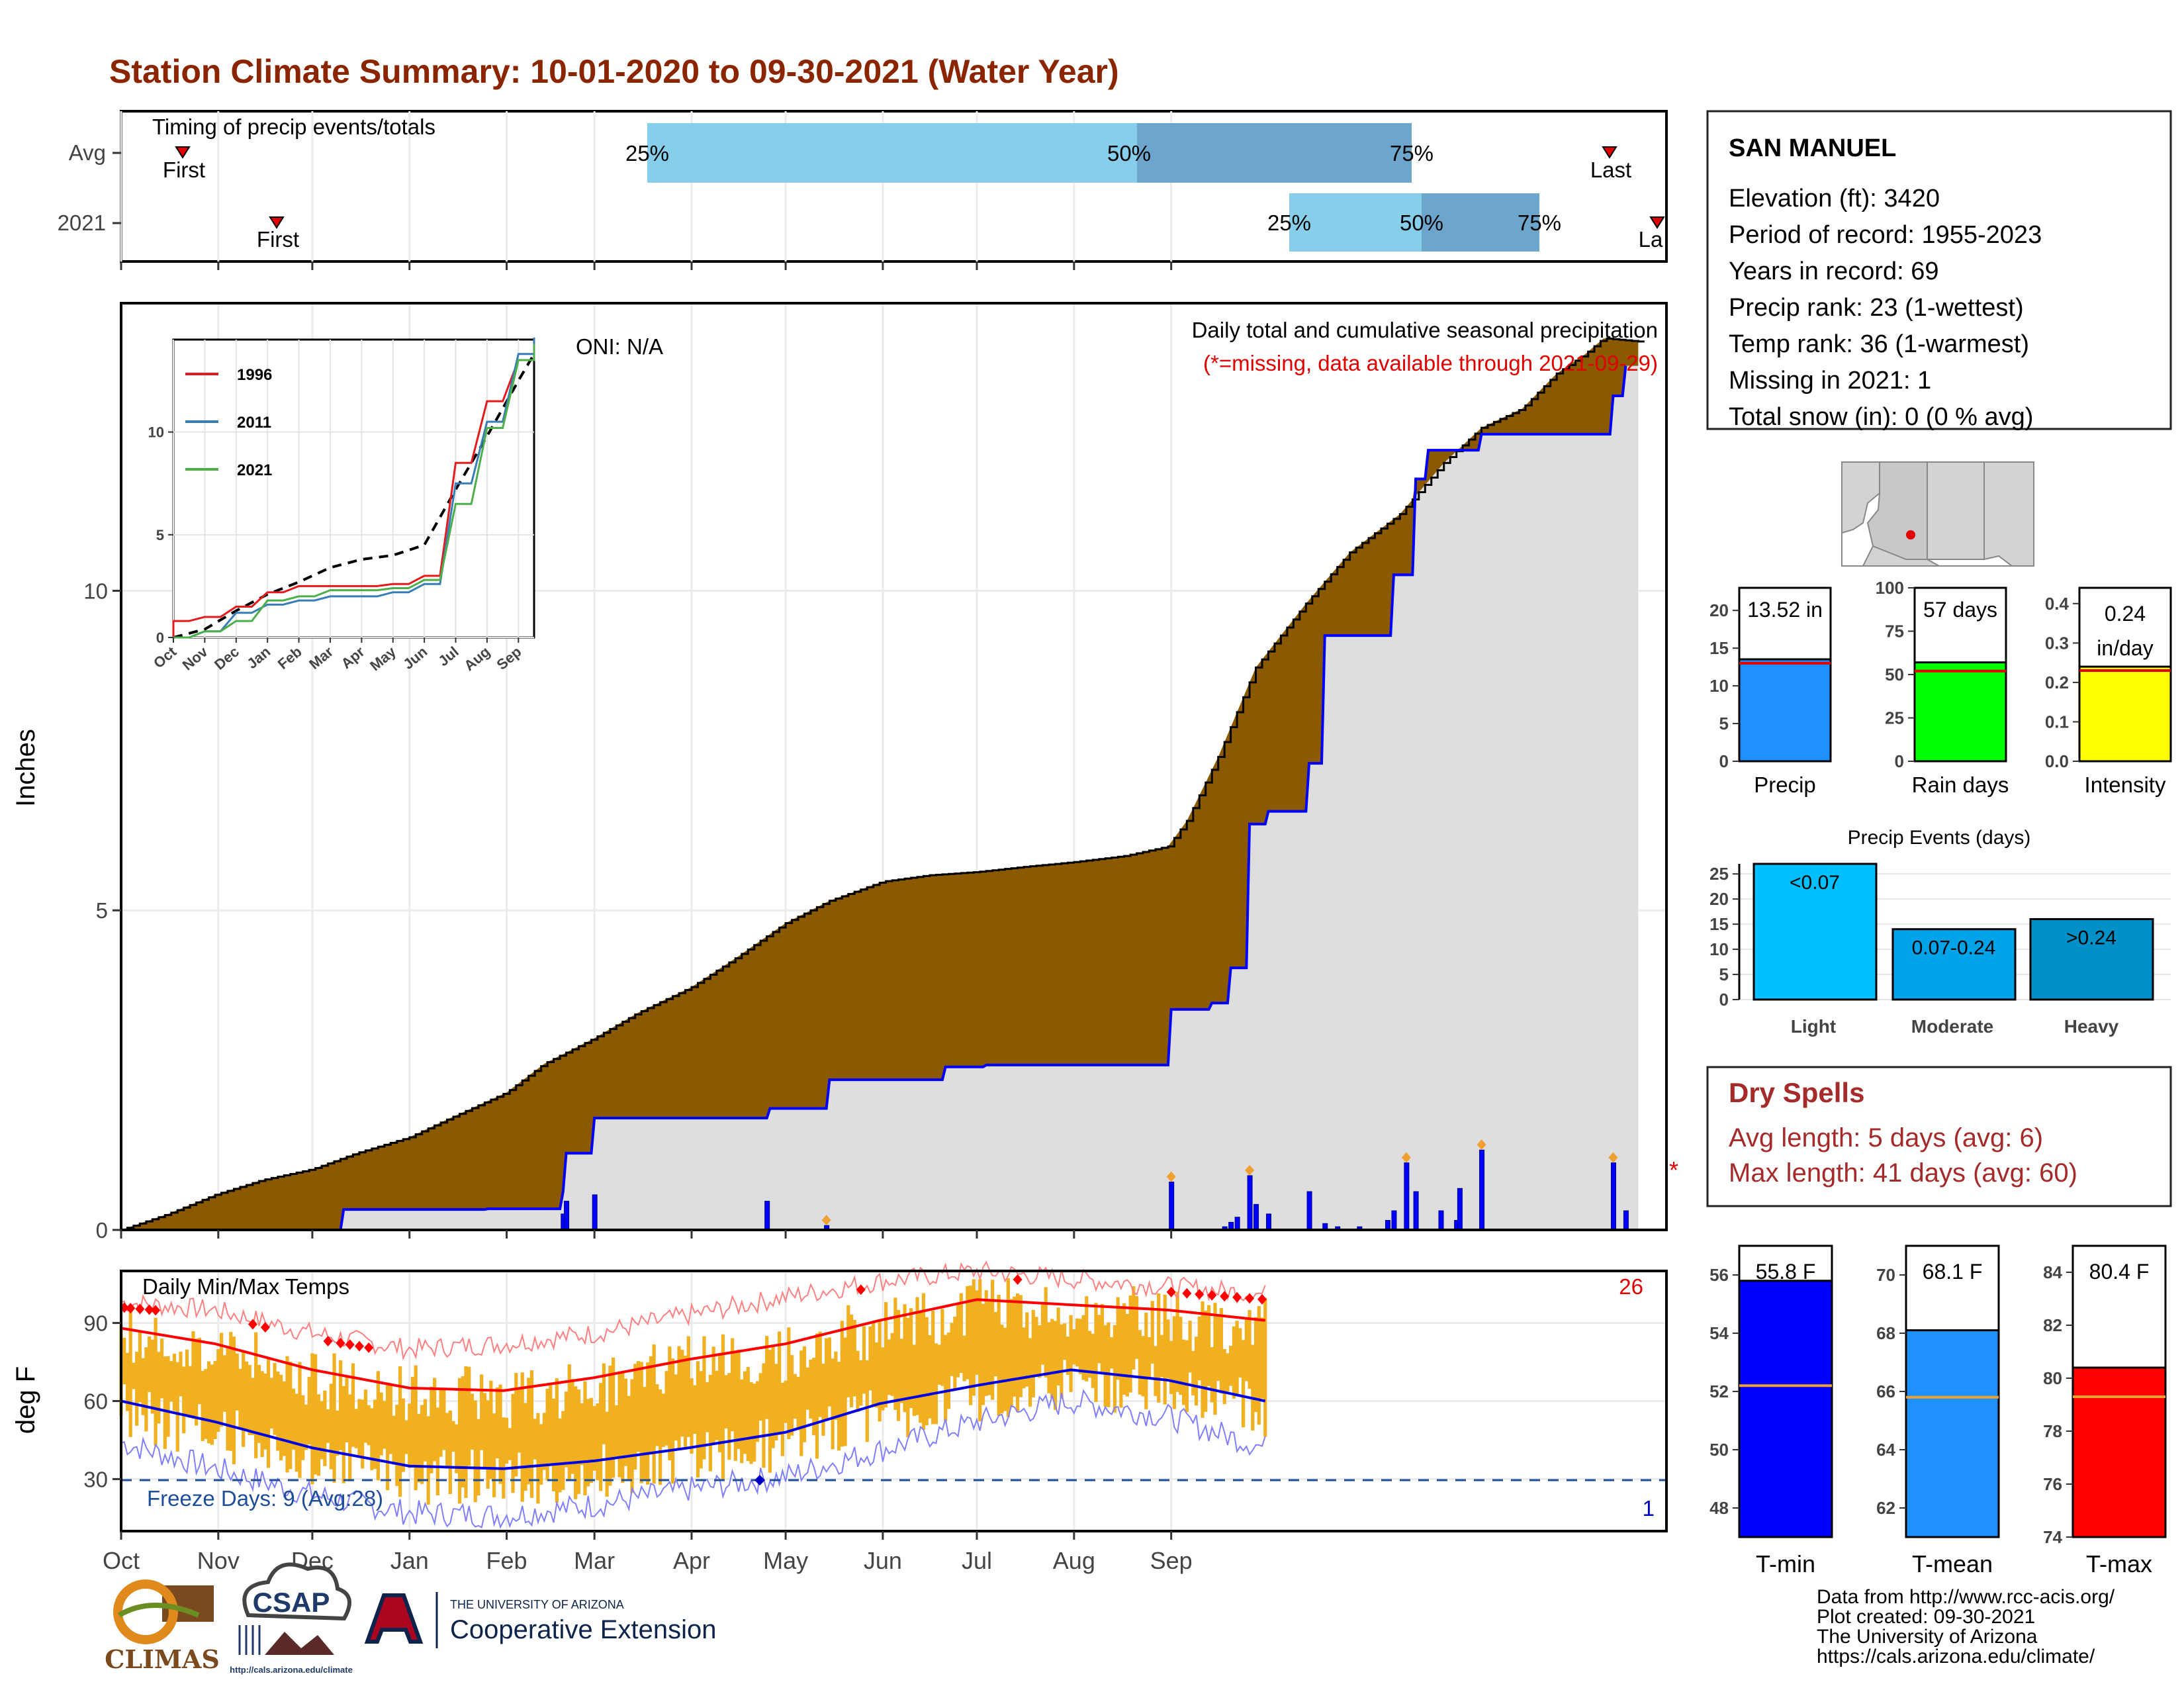 This screenshot has width=2184, height=1688. I want to click on inset-y-tick-label: 10, so click(156, 432).